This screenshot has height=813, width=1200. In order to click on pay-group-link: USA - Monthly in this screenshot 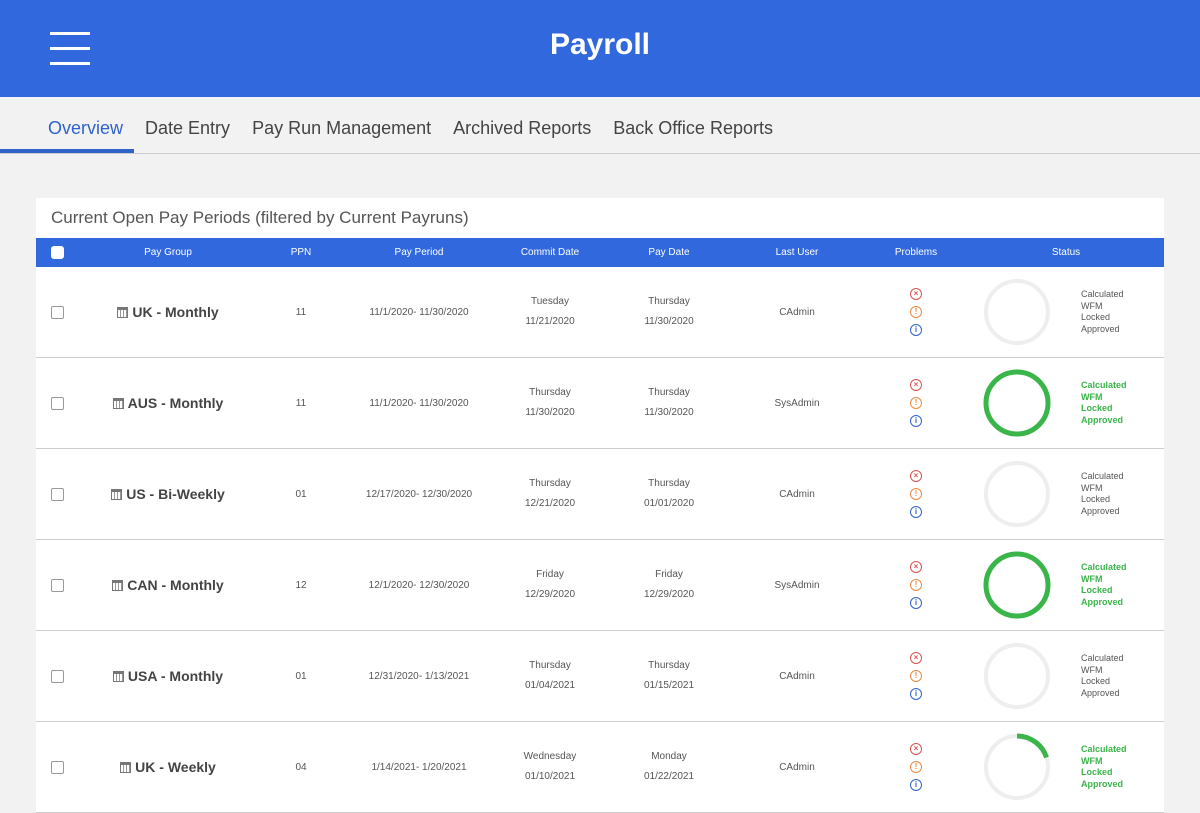, I will do `click(175, 676)`.